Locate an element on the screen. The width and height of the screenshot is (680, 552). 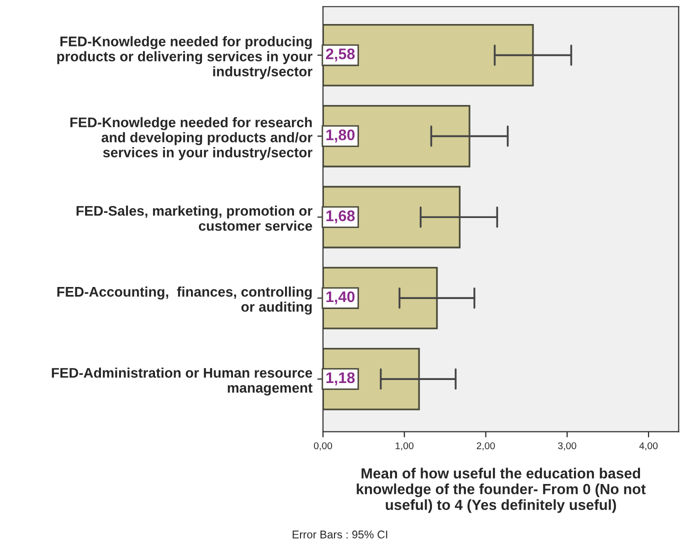
y-tick-label: FED-Knowledge needed for research and developing products and/or services in your industry/sector is located at coordinates (191, 138).